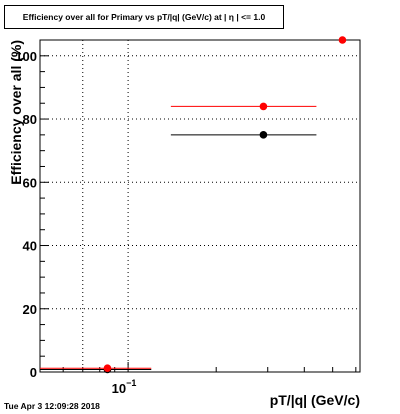 Image resolution: width=400 pixels, height=414 pixels. Describe the element at coordinates (52, 406) in the screenshot. I see `timestamp: Tue Apr 3 12:09:28 2018` at that location.